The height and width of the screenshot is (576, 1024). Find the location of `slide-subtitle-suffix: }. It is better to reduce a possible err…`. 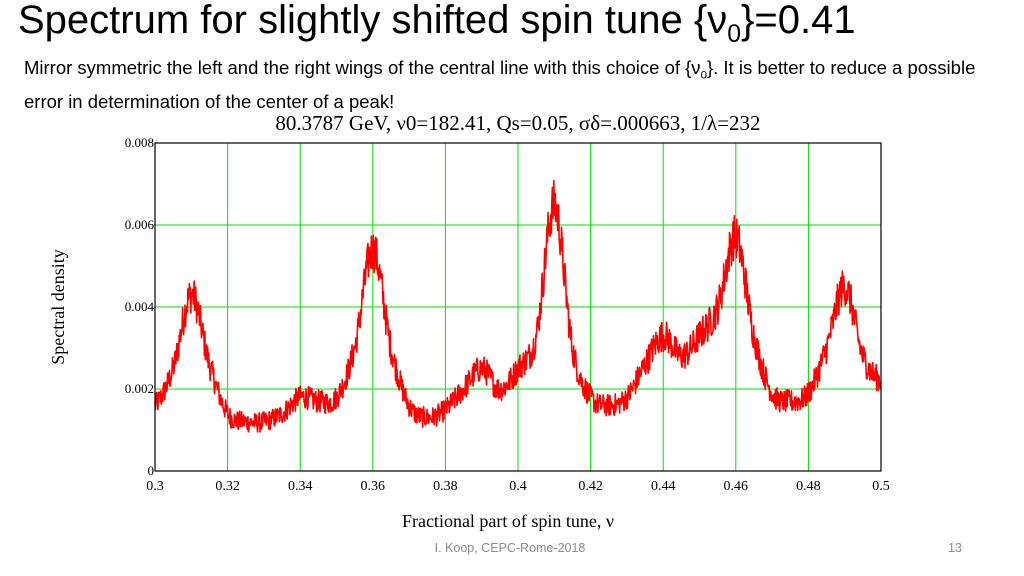

slide-subtitle-suffix: }. It is better to reduce a possible err… is located at coordinates (500, 84).